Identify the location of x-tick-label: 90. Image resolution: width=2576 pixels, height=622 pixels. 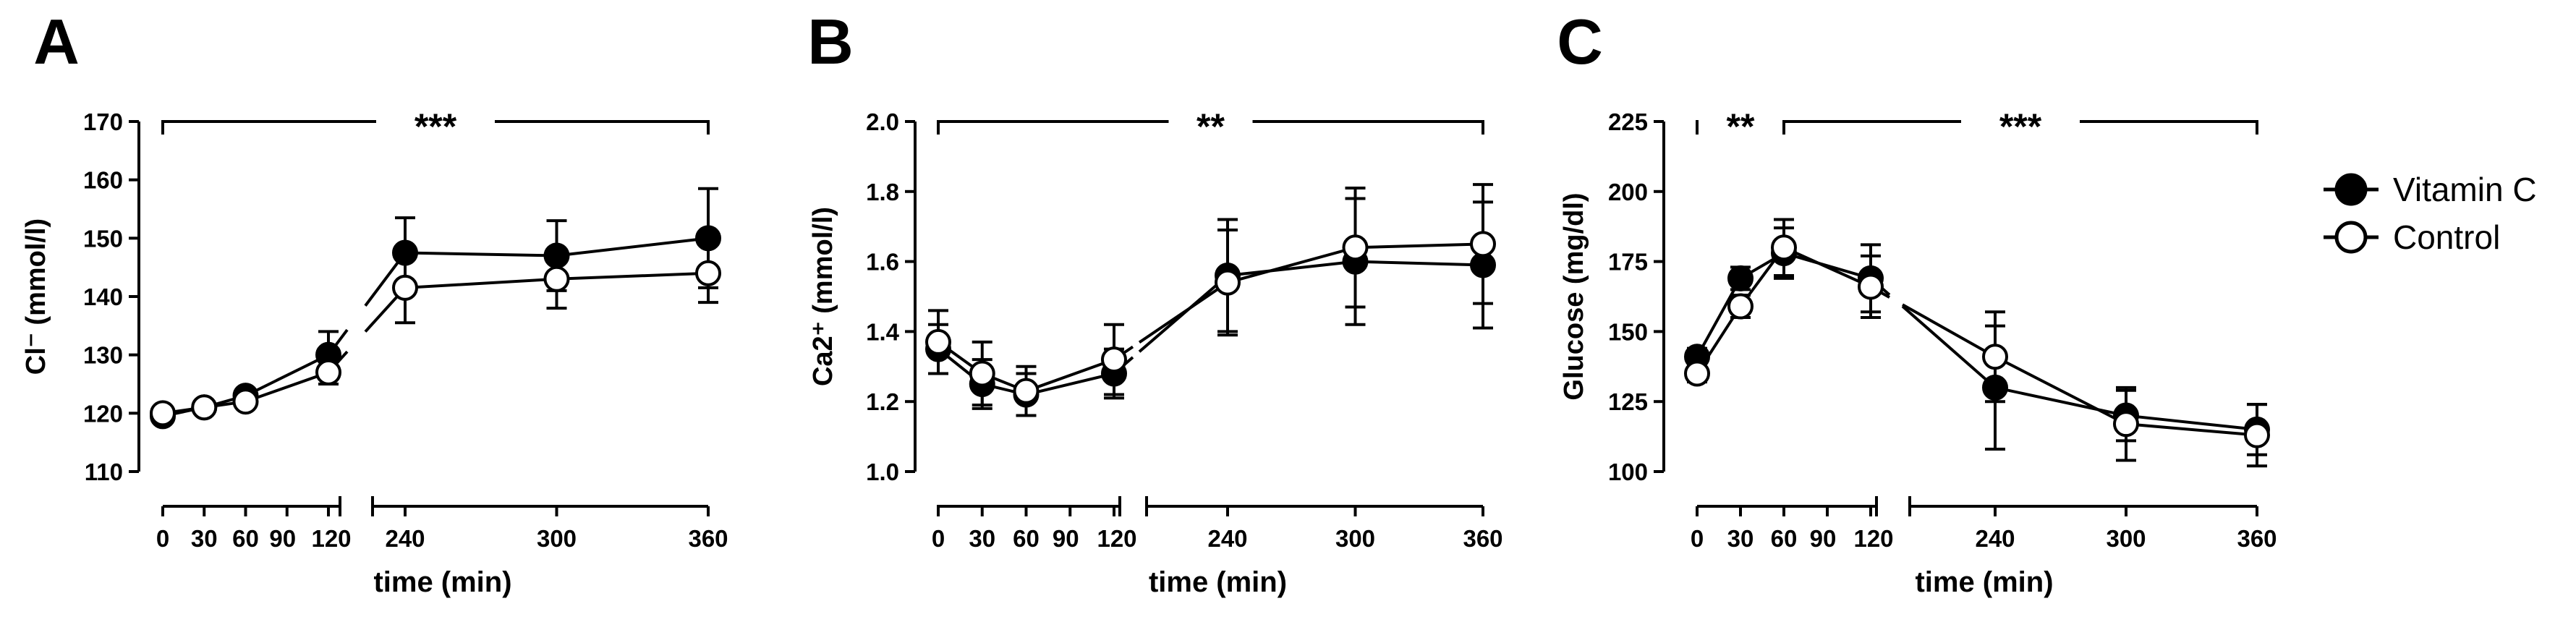
(1823, 538).